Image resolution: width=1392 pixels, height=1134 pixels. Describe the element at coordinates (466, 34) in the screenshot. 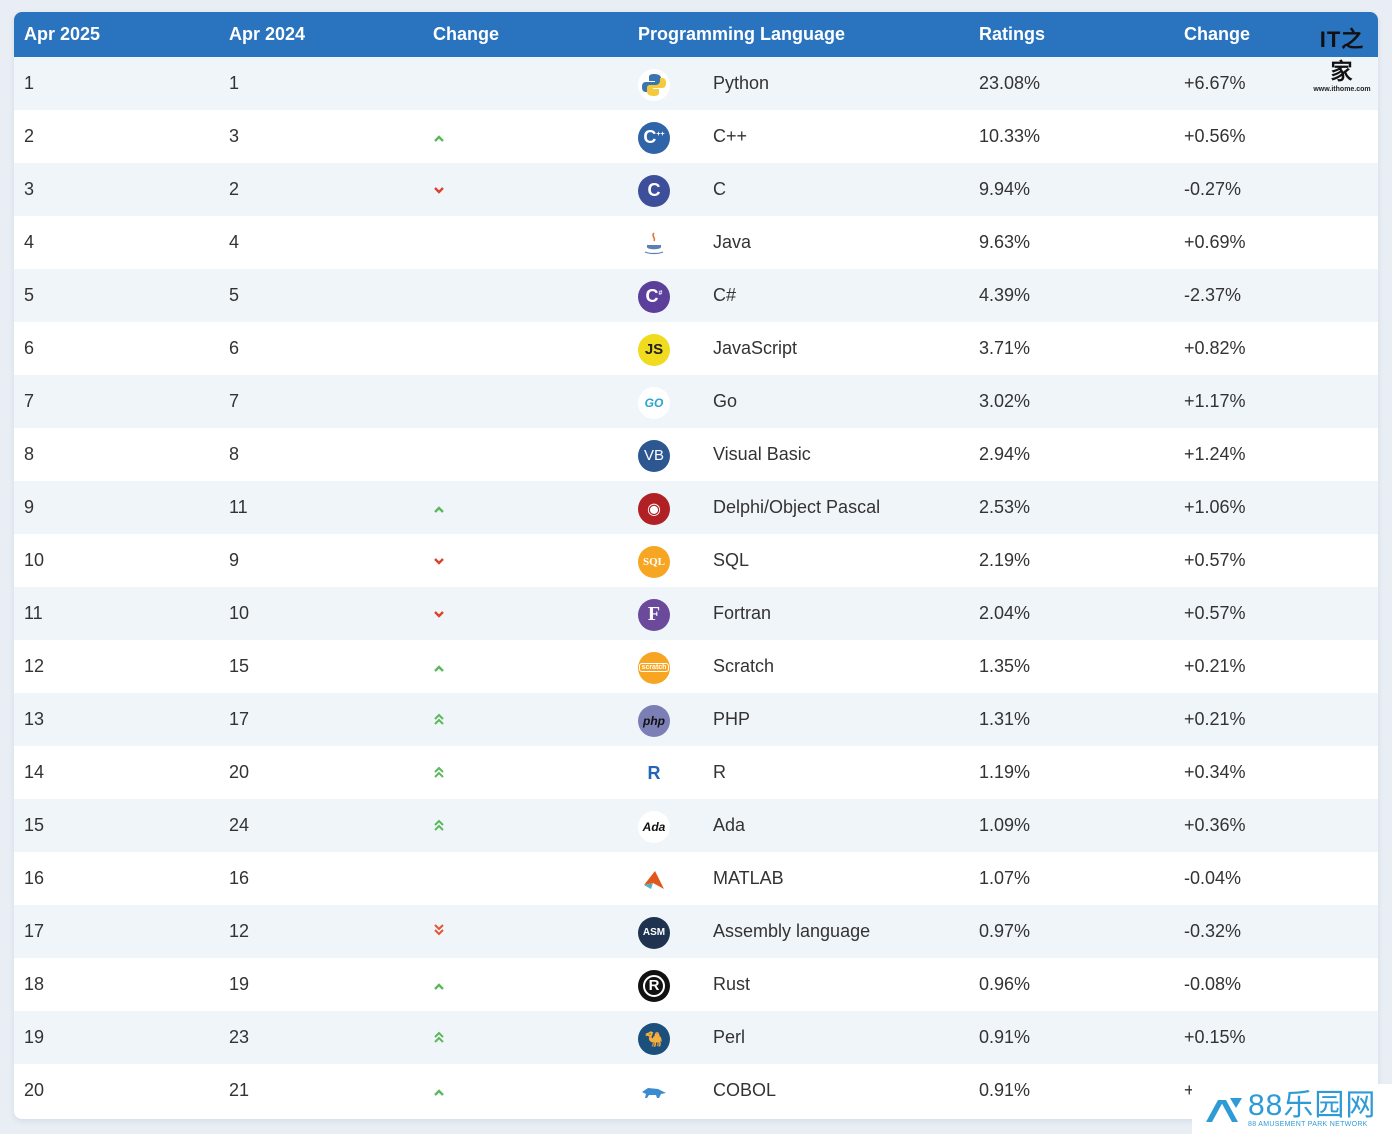

I see `header-change: Change` at that location.